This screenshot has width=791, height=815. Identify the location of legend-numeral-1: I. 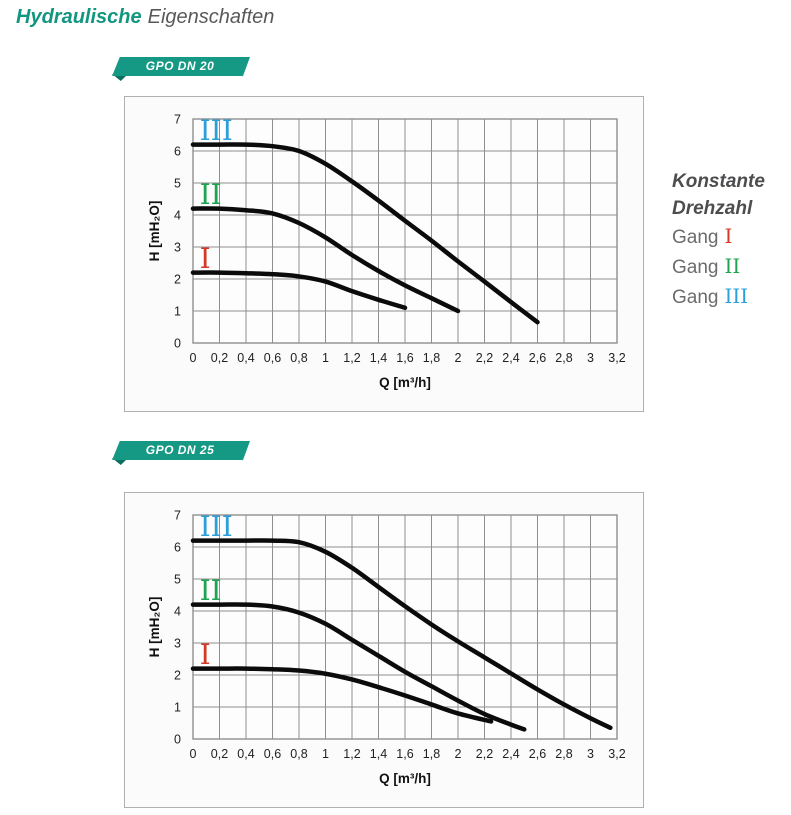
(728, 236).